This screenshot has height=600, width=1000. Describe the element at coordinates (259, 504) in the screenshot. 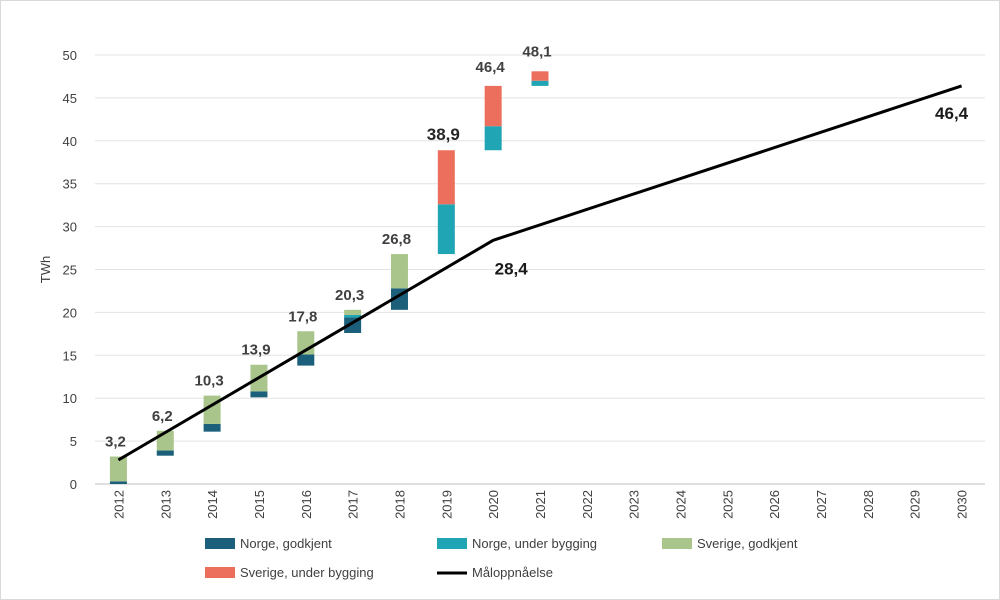

I see `x-tick-label: 2015` at that location.